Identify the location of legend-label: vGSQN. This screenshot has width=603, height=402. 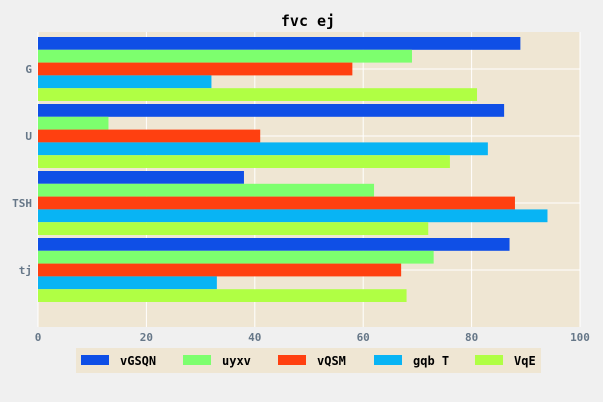
(138, 361).